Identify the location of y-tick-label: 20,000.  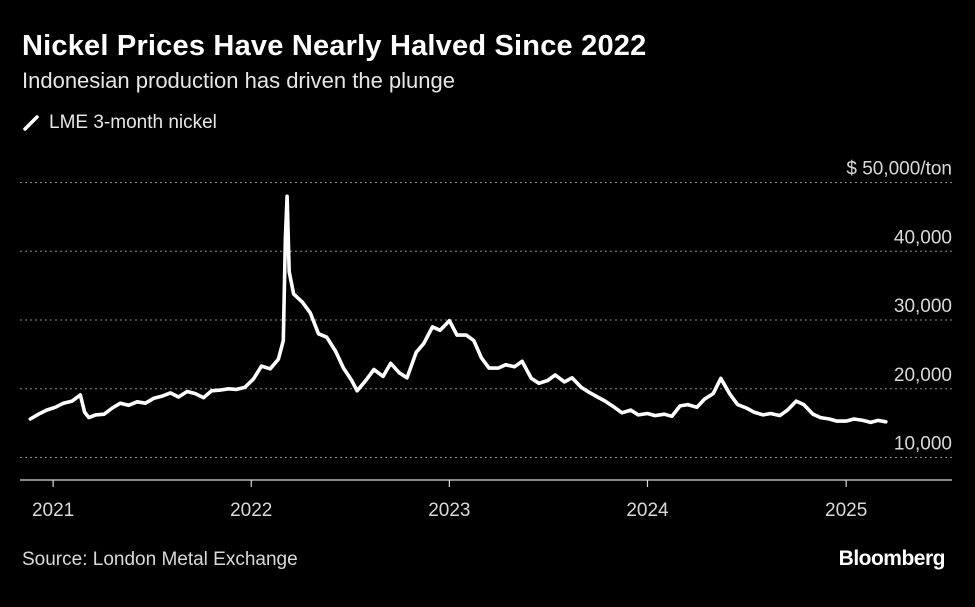
(923, 375).